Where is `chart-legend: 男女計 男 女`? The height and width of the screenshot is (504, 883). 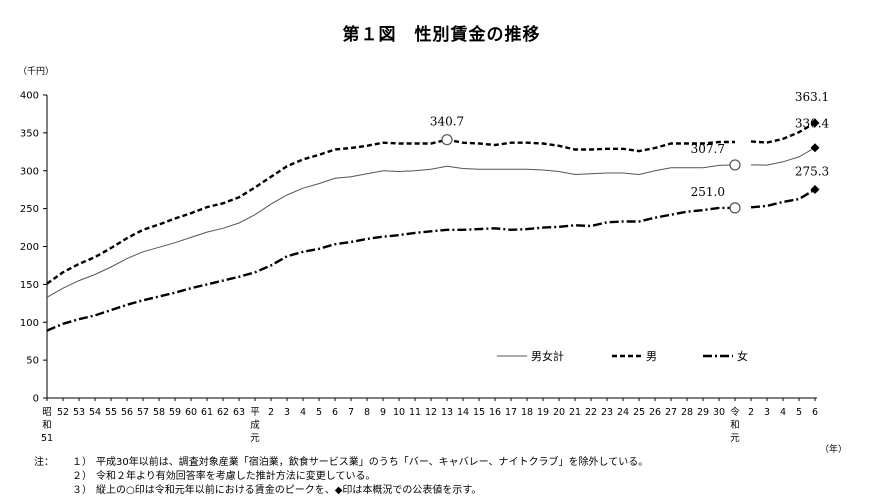 chart-legend: 男女計 男 女 is located at coordinates (622, 356).